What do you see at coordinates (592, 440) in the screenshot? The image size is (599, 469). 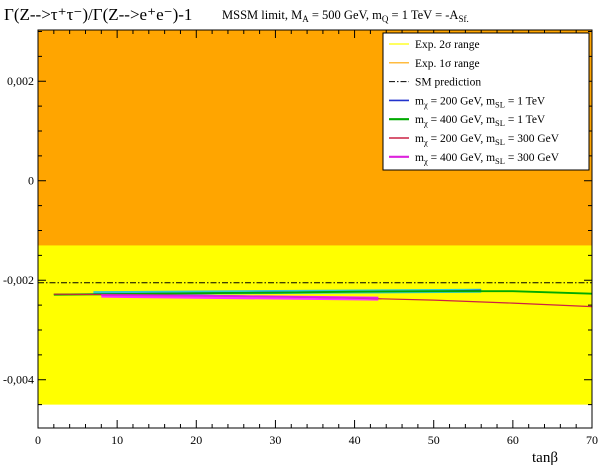 I see `x-tick-label: 70` at bounding box center [592, 440].